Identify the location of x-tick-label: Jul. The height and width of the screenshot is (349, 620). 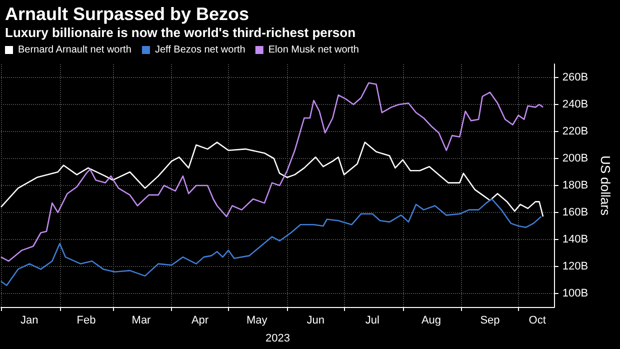
(372, 320).